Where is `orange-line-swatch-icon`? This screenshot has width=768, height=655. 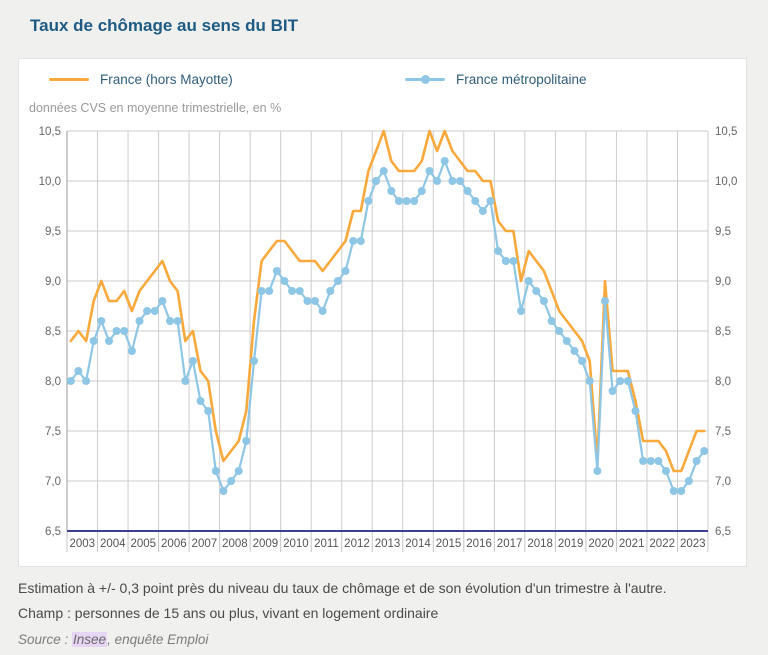
orange-line-swatch-icon is located at coordinates (69, 79).